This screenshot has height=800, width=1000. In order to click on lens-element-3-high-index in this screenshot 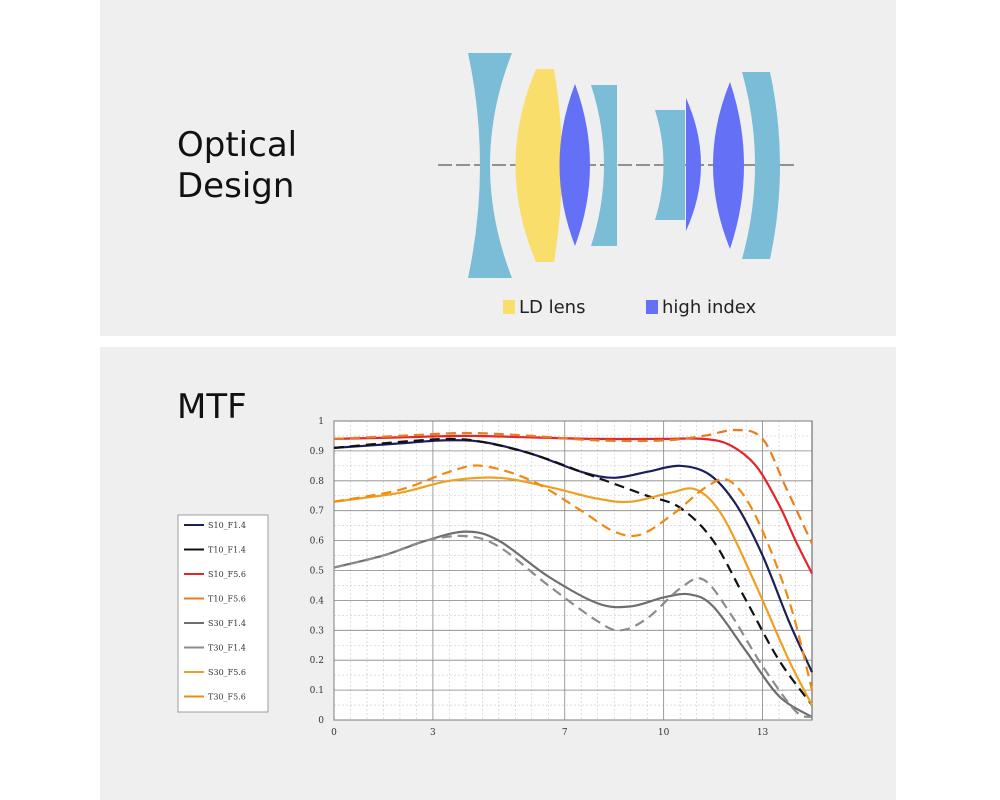, I will do `click(574, 165)`.